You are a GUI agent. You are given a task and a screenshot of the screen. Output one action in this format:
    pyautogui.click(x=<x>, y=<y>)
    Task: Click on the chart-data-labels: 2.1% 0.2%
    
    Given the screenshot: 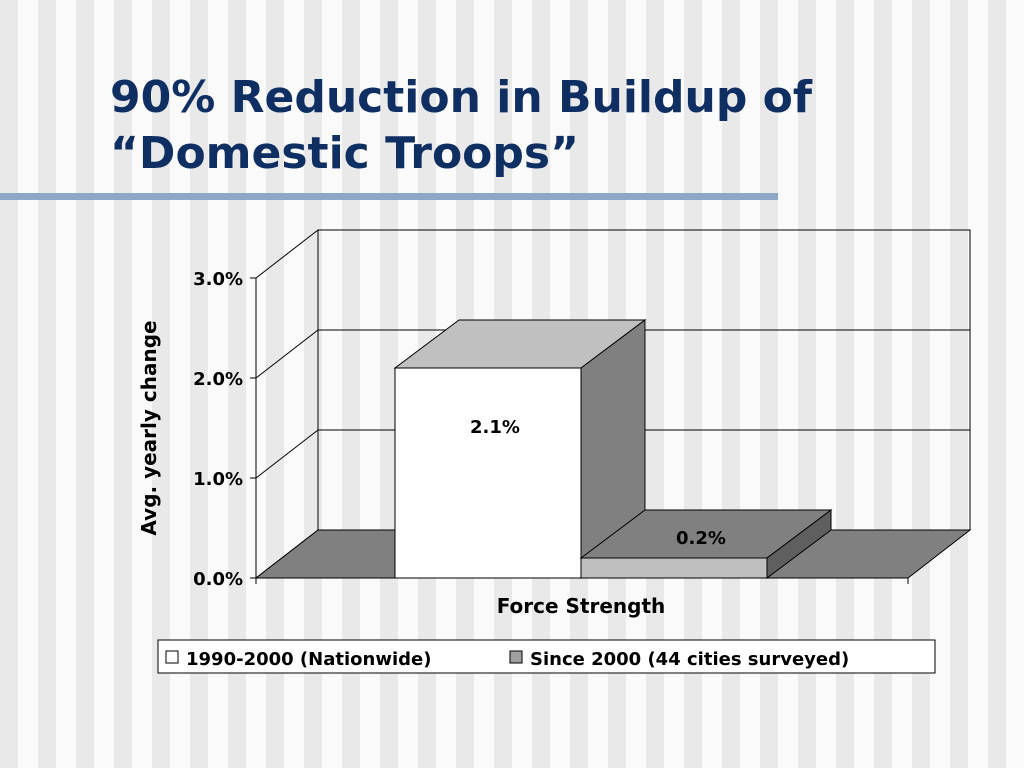 What is the action you would take?
    pyautogui.click(x=598, y=483)
    